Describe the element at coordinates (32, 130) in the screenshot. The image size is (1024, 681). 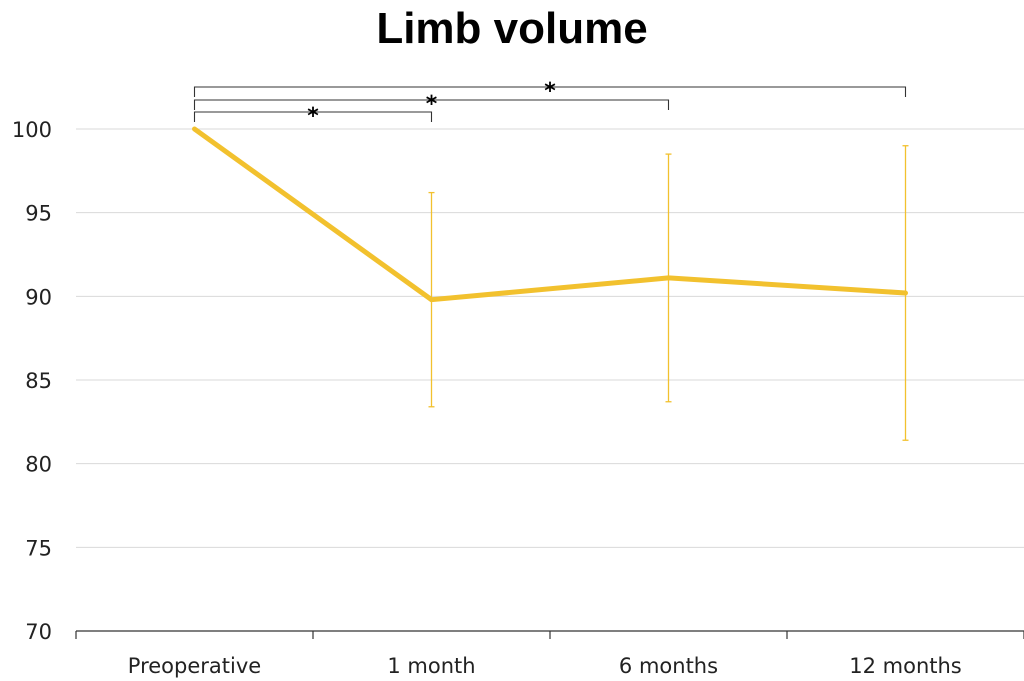
I see `y-tick-label: 100` at that location.